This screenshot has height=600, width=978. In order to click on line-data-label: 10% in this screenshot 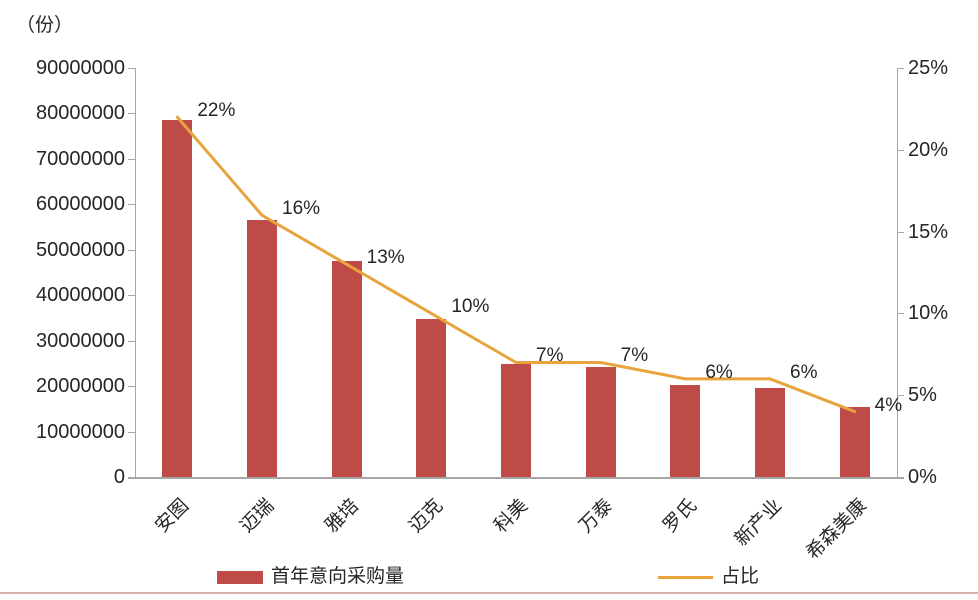, I will do `click(470, 307)`.